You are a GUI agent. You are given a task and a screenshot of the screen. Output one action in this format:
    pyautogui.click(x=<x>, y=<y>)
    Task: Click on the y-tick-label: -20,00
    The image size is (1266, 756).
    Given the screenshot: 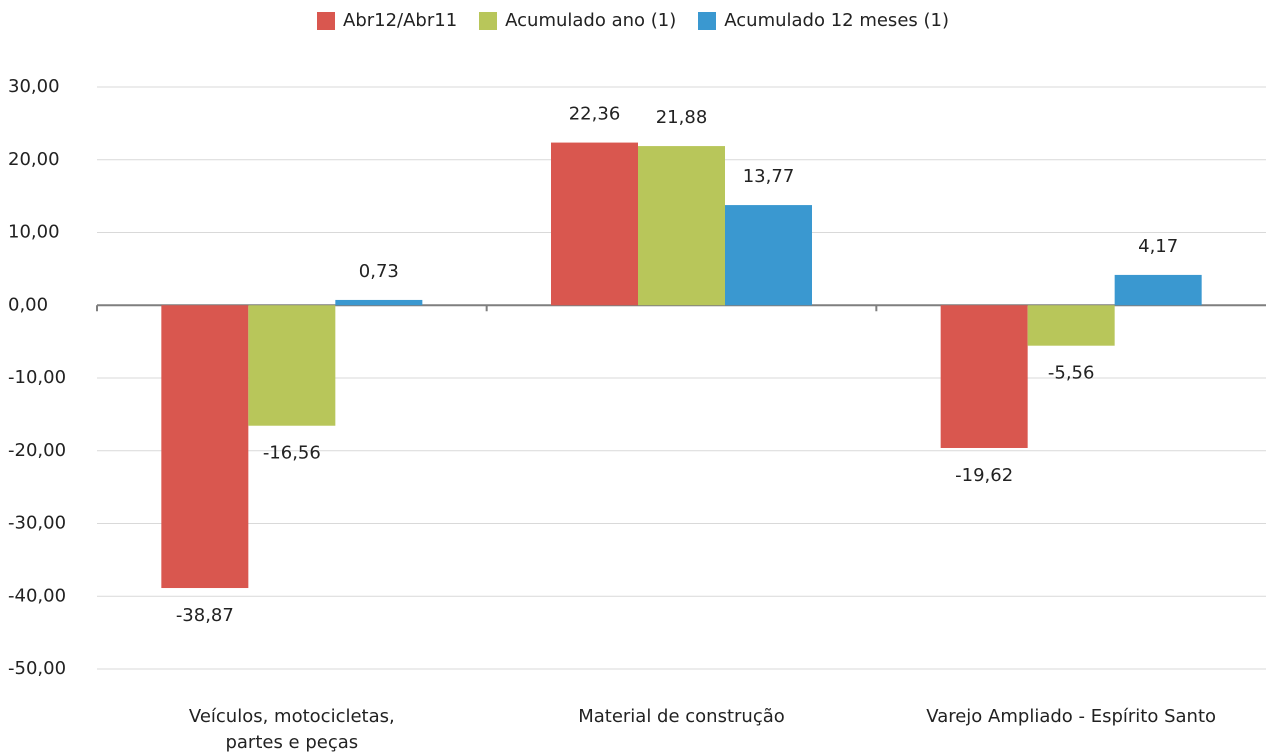 What is the action you would take?
    pyautogui.click(x=37, y=450)
    